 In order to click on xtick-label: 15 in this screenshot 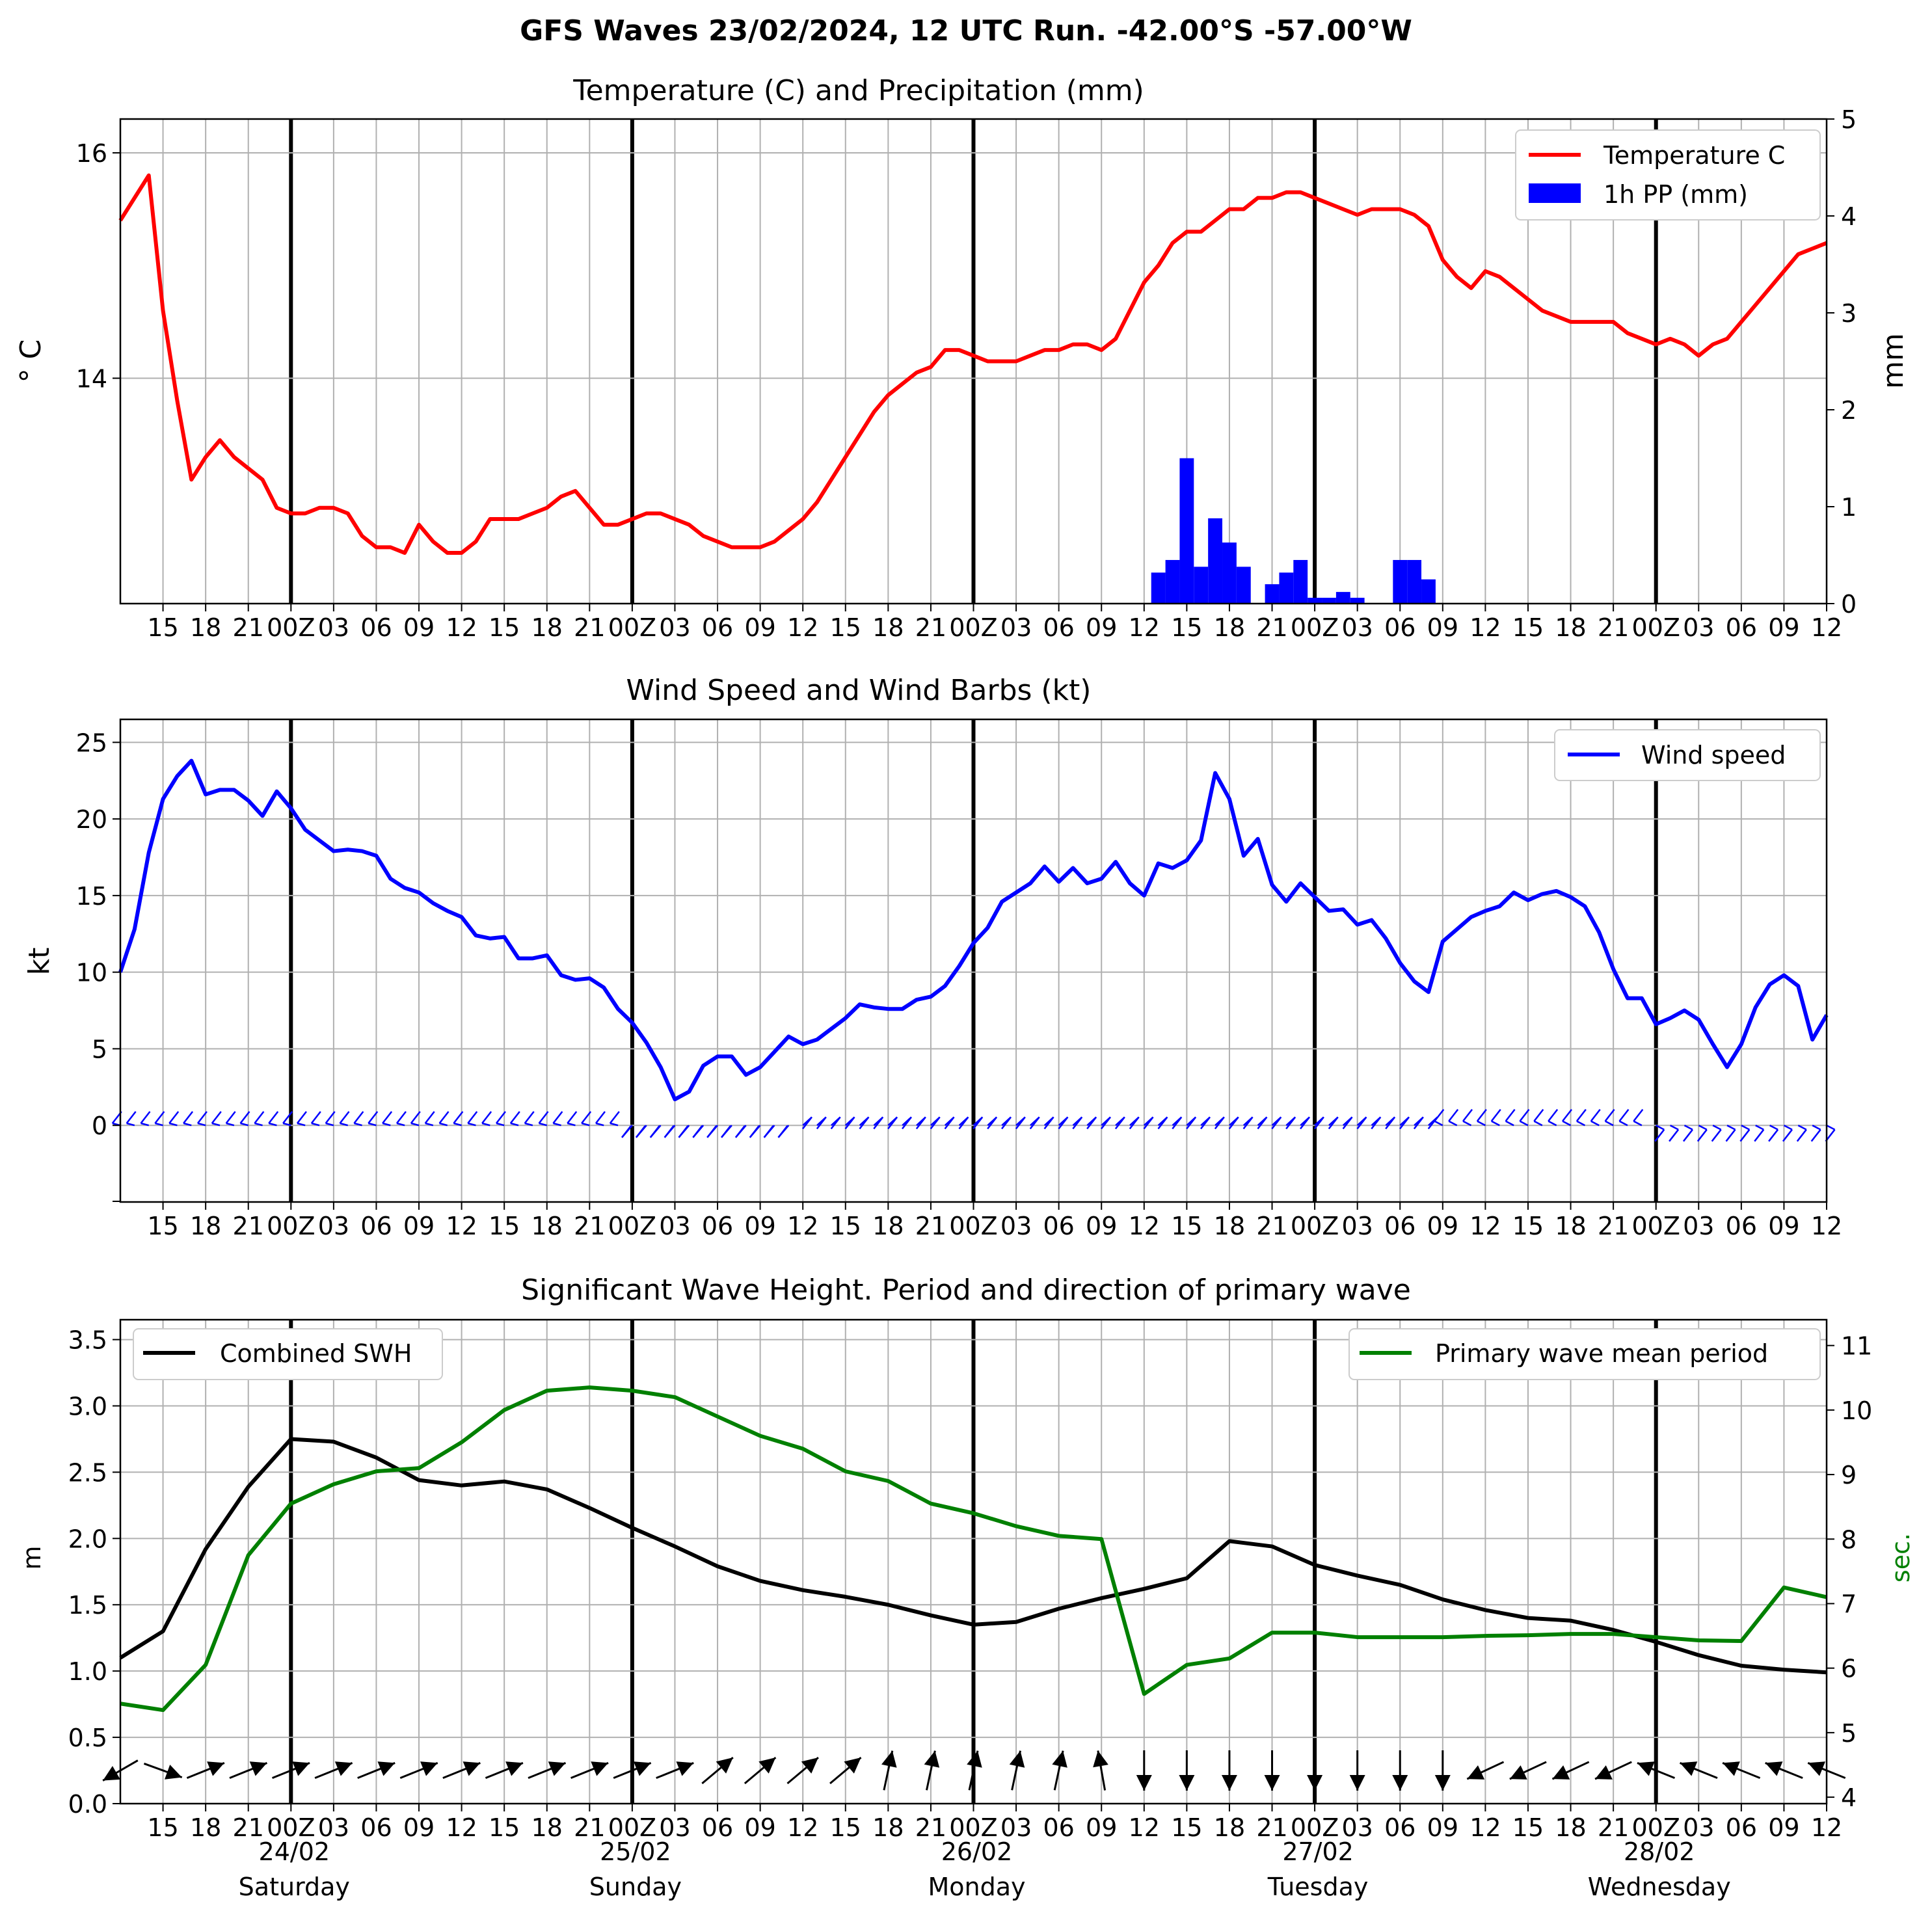, I will do `click(162, 1226)`.